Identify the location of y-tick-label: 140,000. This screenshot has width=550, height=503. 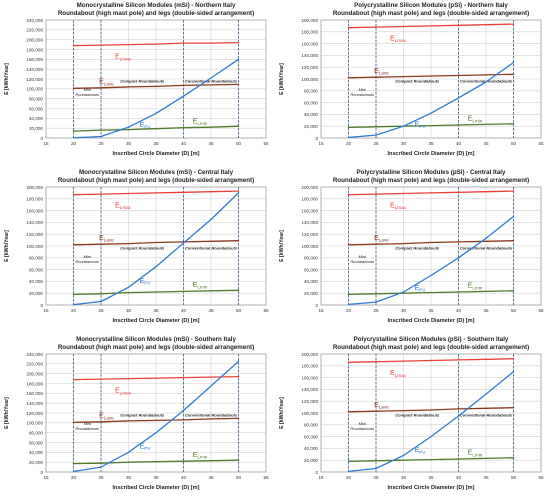
(34, 222).